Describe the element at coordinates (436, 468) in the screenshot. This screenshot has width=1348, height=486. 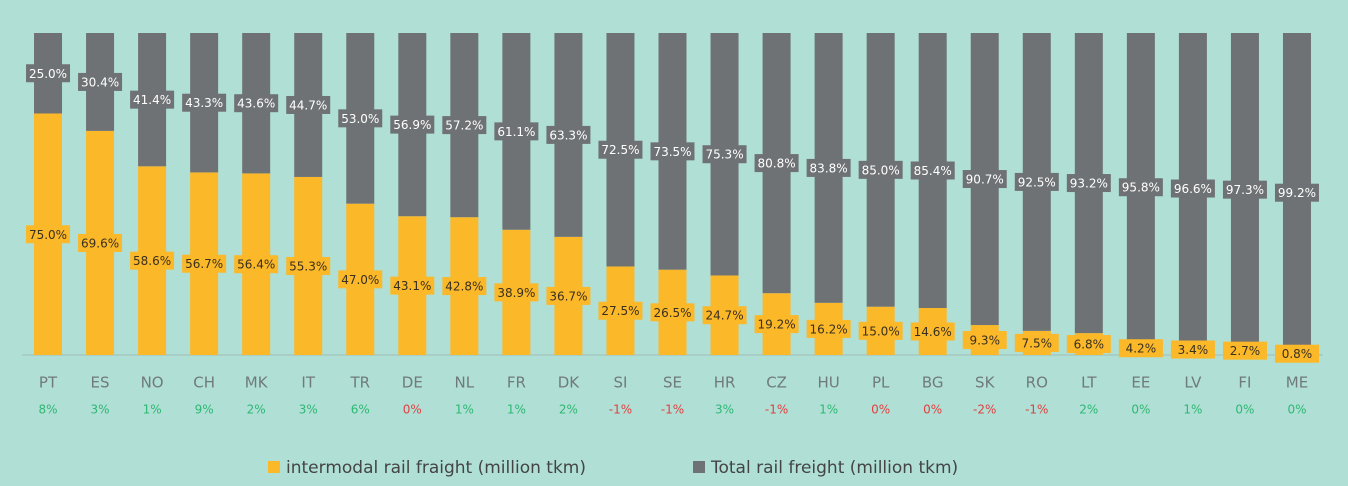
I see `legend-label: intermodal rail fraight (million tkm)` at that location.